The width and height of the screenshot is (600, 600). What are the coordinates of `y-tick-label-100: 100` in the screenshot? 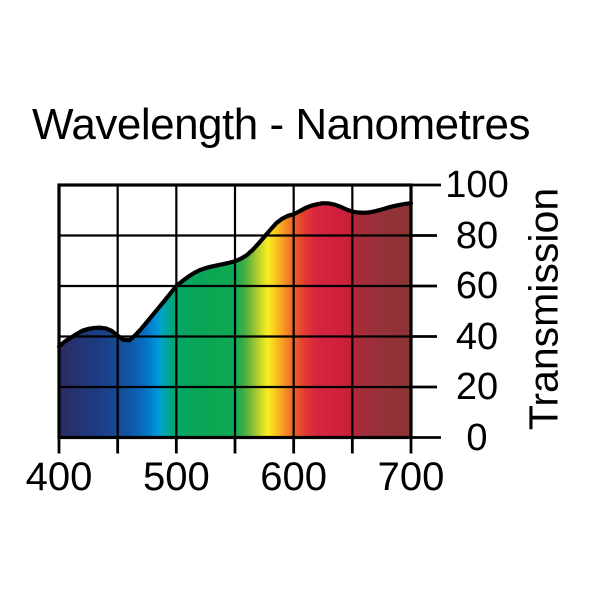 It's located at (477, 185).